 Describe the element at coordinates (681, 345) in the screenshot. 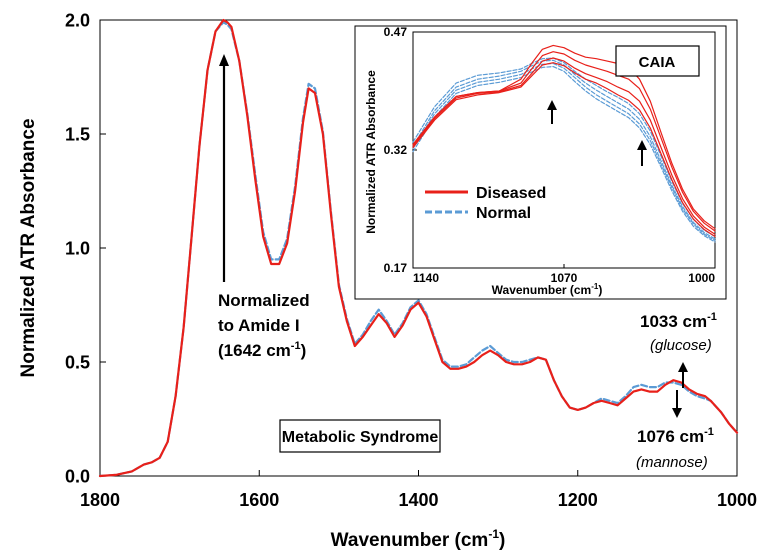

I see `glucose-annotation-line2: (glucose)` at that location.